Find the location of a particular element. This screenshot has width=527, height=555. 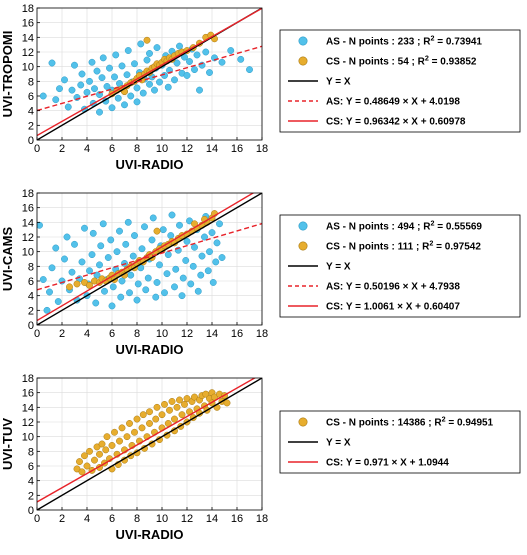

x-tick-label: 16 is located at coordinates (237, 334).